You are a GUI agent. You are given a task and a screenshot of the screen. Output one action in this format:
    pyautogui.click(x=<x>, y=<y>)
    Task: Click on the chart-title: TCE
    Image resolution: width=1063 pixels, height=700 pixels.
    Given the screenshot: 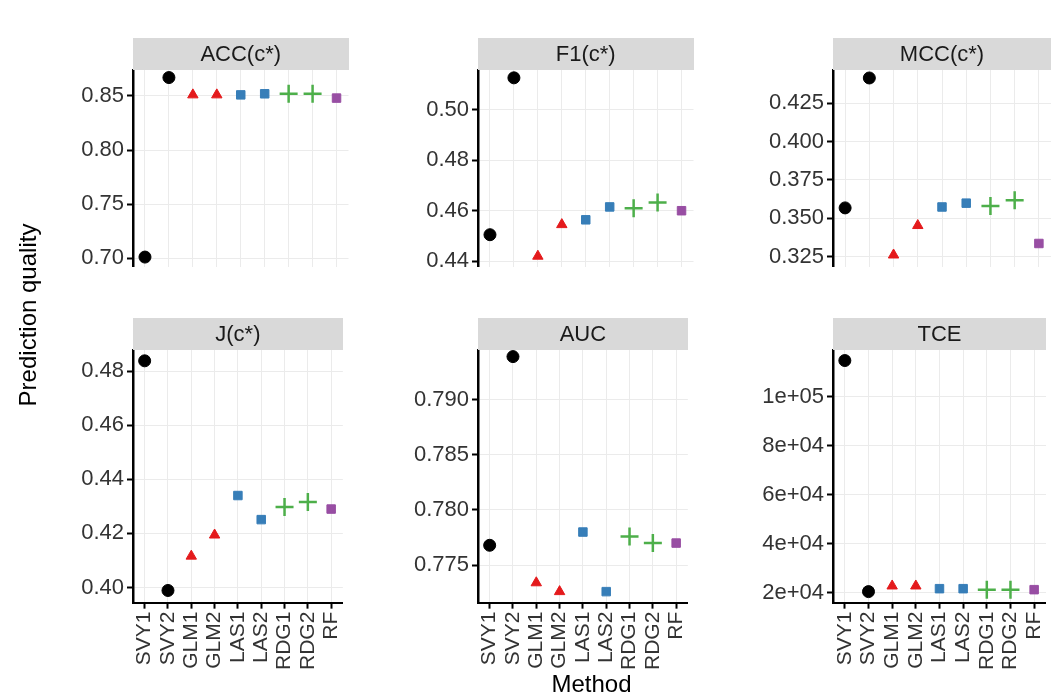 What is the action you would take?
    pyautogui.click(x=939, y=334)
    